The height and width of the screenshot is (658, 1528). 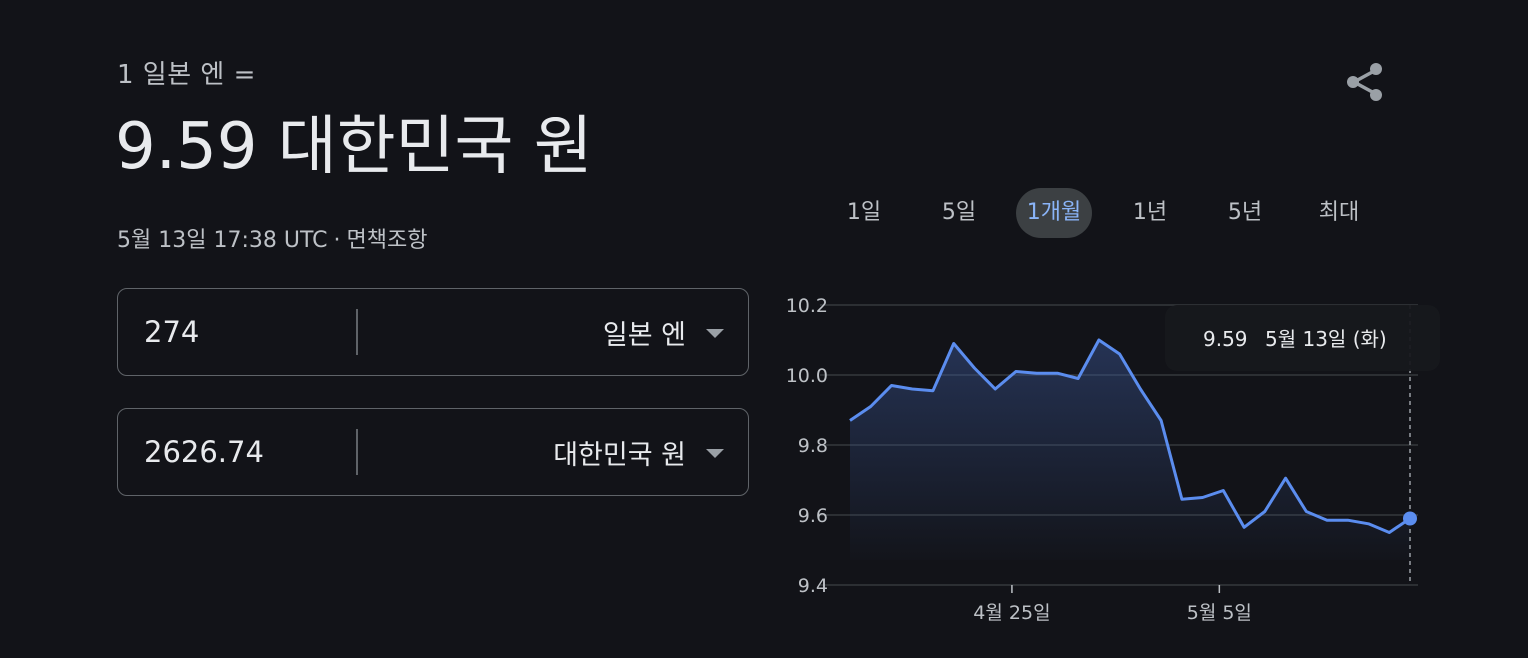 I want to click on range-tab-4: 5년, so click(x=1245, y=212).